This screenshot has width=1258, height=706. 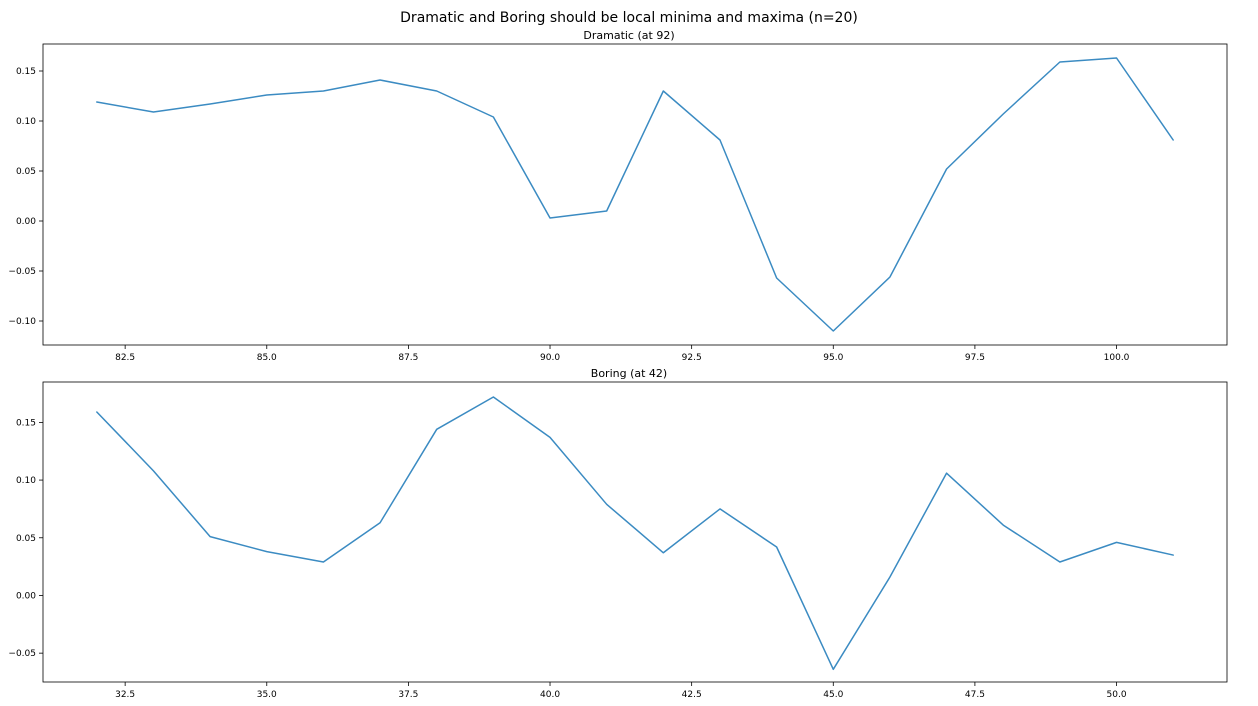 I want to click on dramatic-y-tick-label: 0.05, so click(x=26, y=172).